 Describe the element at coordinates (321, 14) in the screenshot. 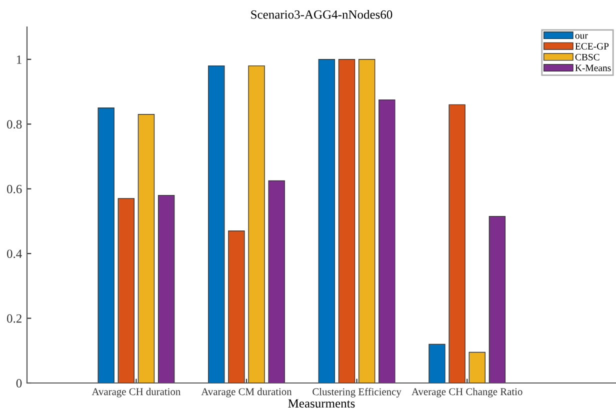

I see `chart-title: Scenario3-AGG4-nNodes60` at that location.